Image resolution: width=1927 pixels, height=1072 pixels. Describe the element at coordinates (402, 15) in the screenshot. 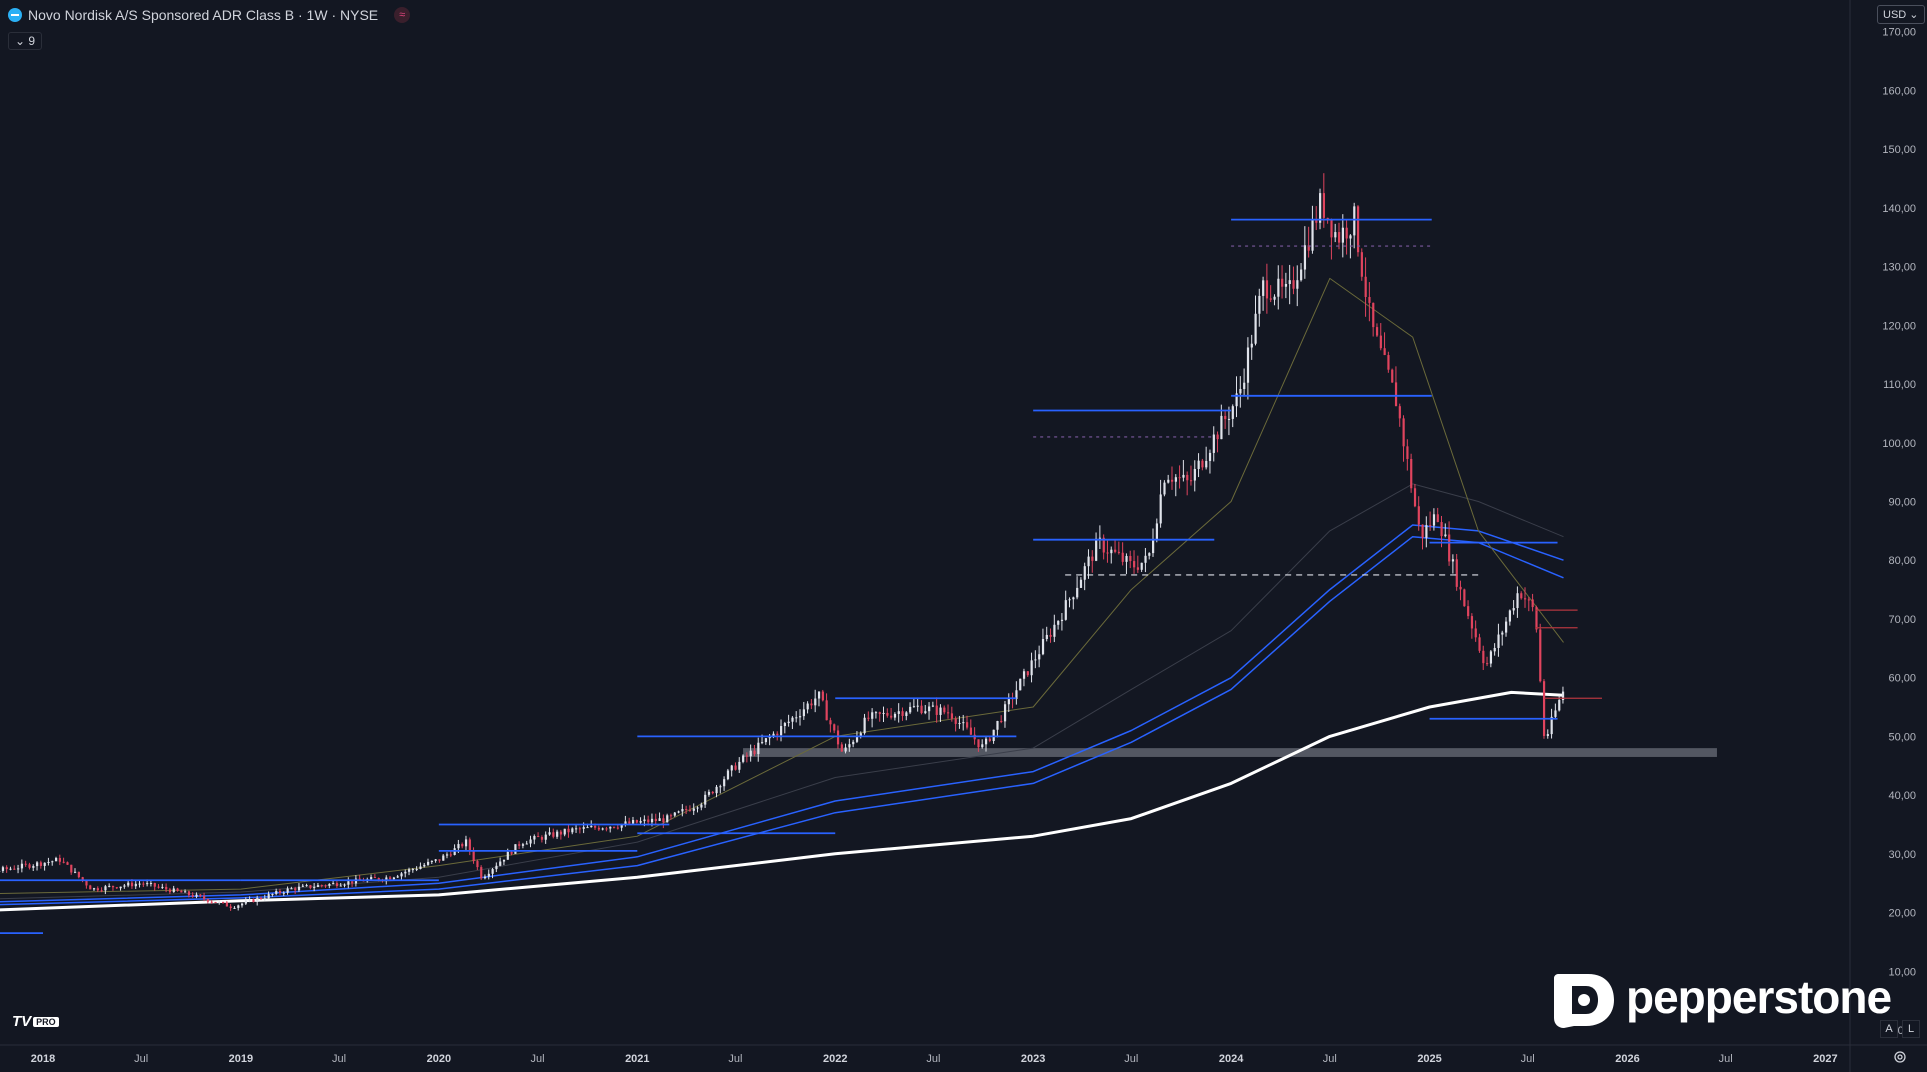

I see `data-status-icon: ≈` at that location.